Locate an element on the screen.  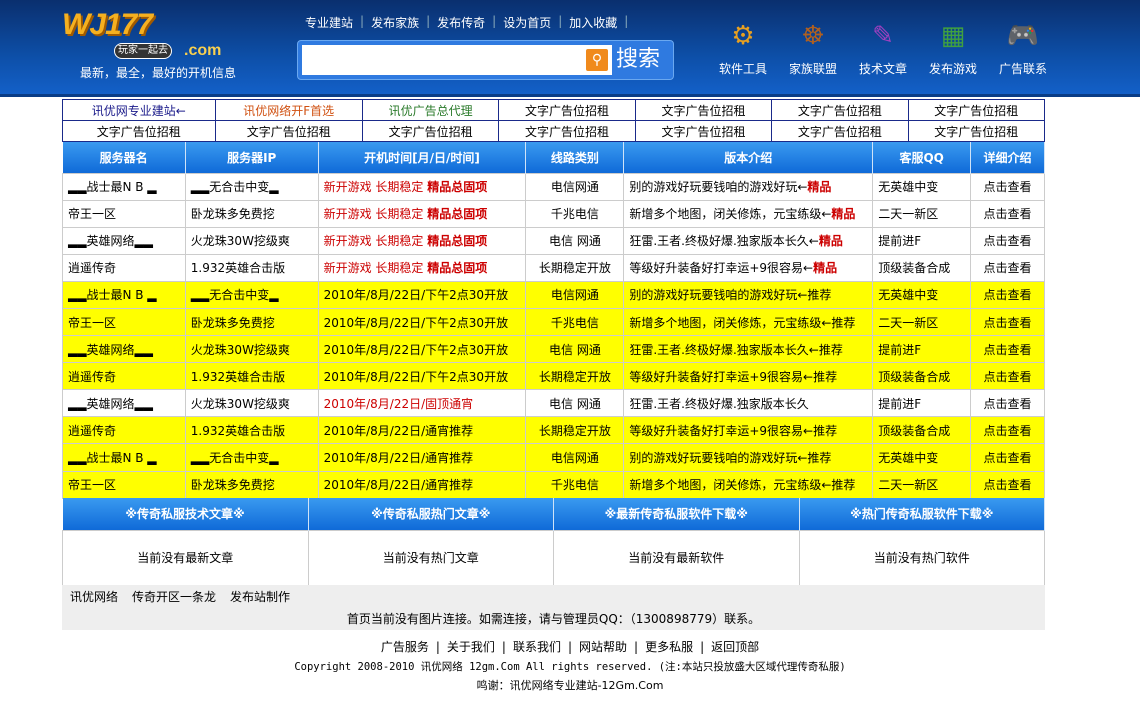
footer-link: 返回顶部 is located at coordinates (735, 647).